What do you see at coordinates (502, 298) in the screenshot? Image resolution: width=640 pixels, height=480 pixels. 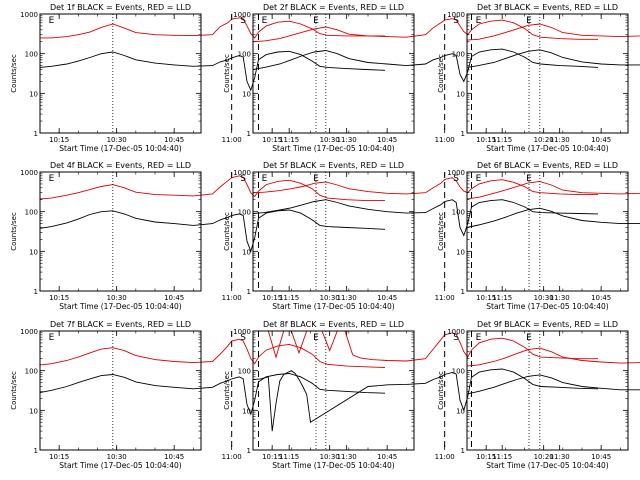 I see `x-tick-label: 11:15` at bounding box center [502, 298].